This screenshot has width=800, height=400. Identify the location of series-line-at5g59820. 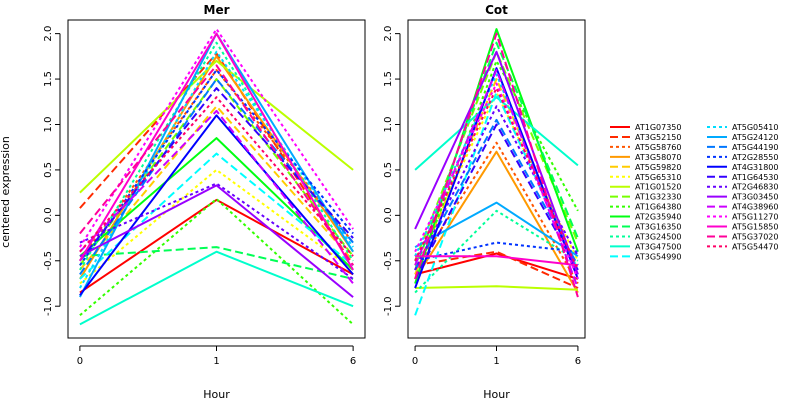
(216, 188).